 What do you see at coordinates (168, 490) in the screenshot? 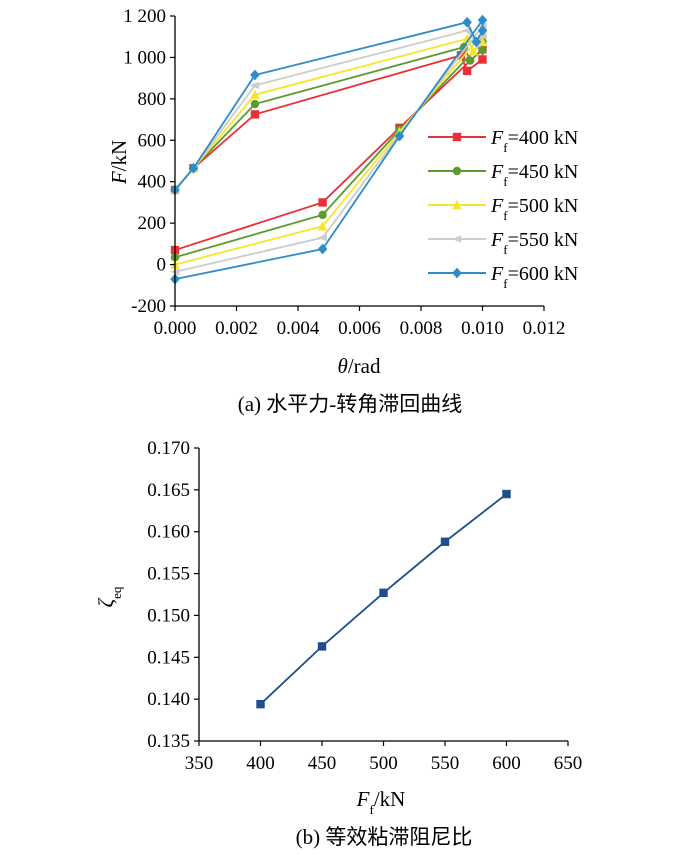
I see `y-tick-label: 0.165` at bounding box center [168, 490].